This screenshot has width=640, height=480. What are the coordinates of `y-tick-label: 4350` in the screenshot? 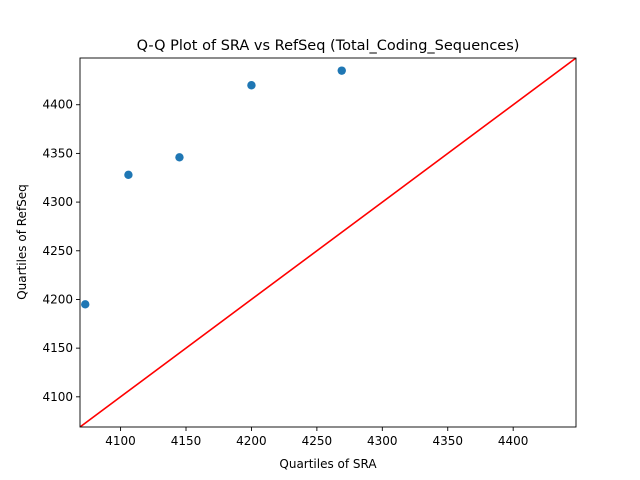 It's located at (57, 153).